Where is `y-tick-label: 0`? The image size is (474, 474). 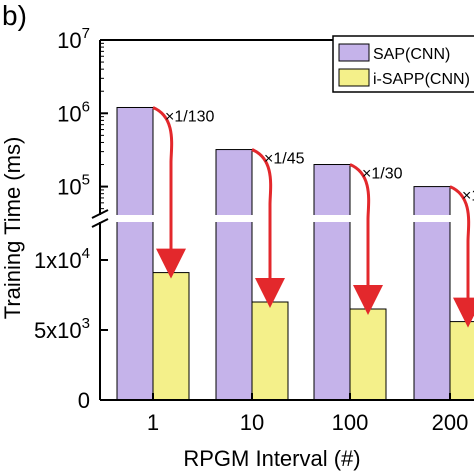
y-tick-label: 0 is located at coordinates (84, 400).